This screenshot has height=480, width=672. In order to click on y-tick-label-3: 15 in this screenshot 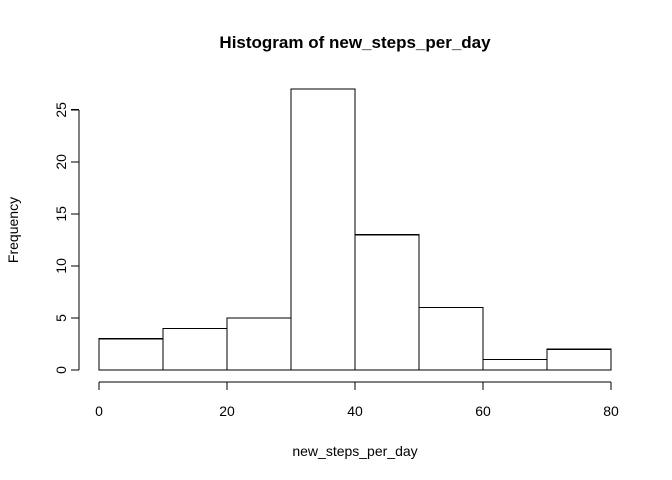, I will do `click(61, 214)`.